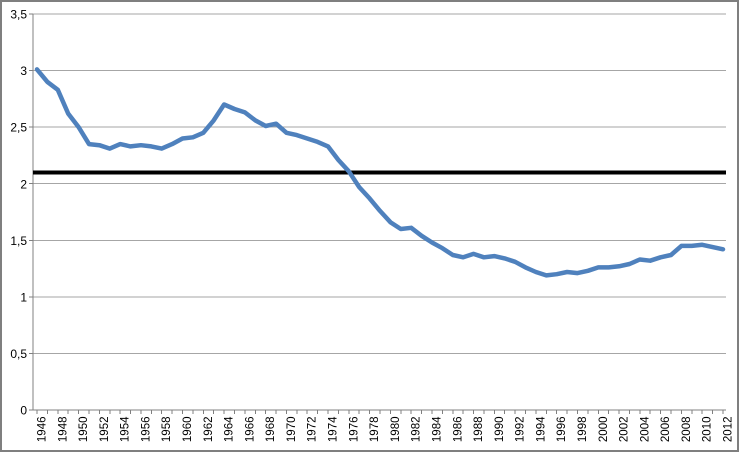 The height and width of the screenshot is (452, 739). Describe the element at coordinates (18, 354) in the screenshot. I see `y-axis-tick-label: 0,5` at that location.